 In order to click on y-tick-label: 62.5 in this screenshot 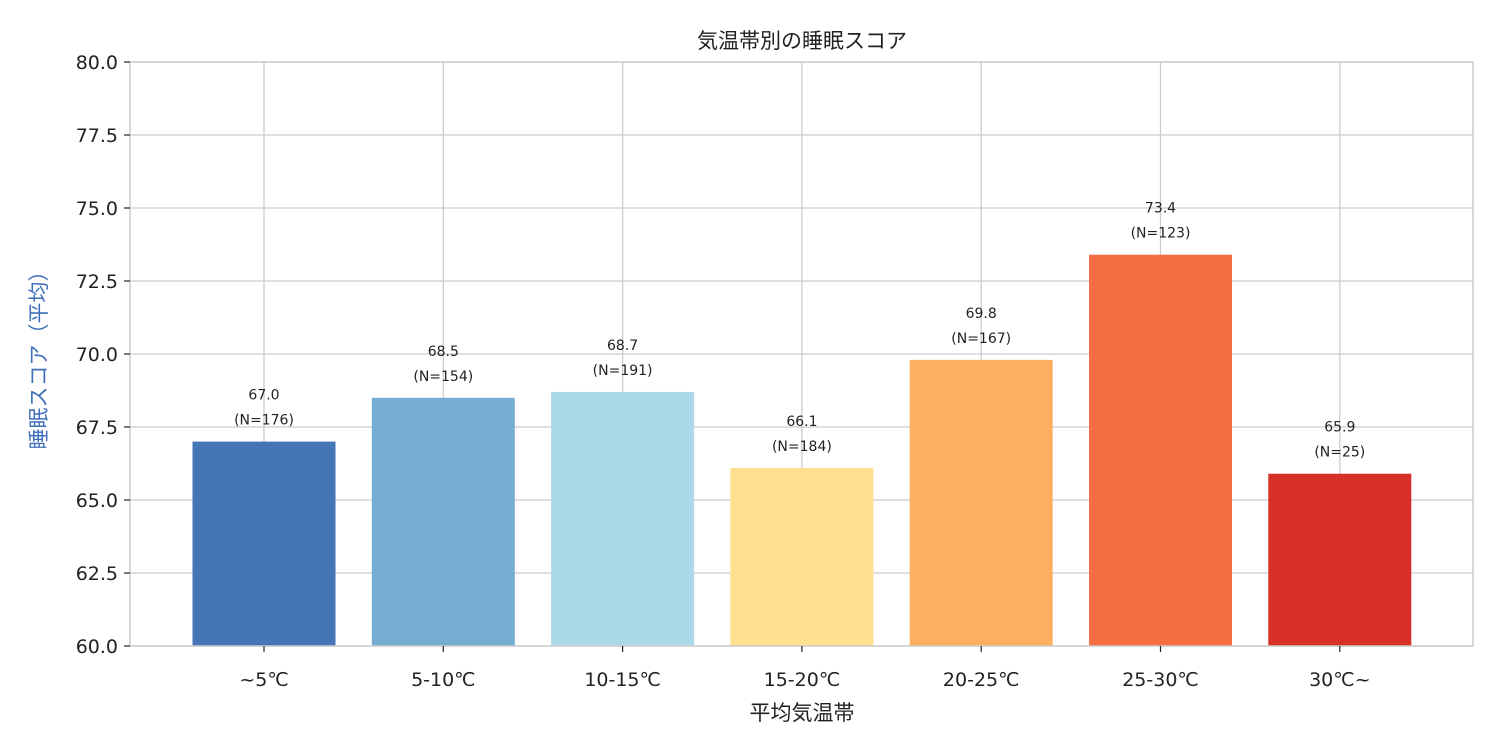, I will do `click(97, 574)`.